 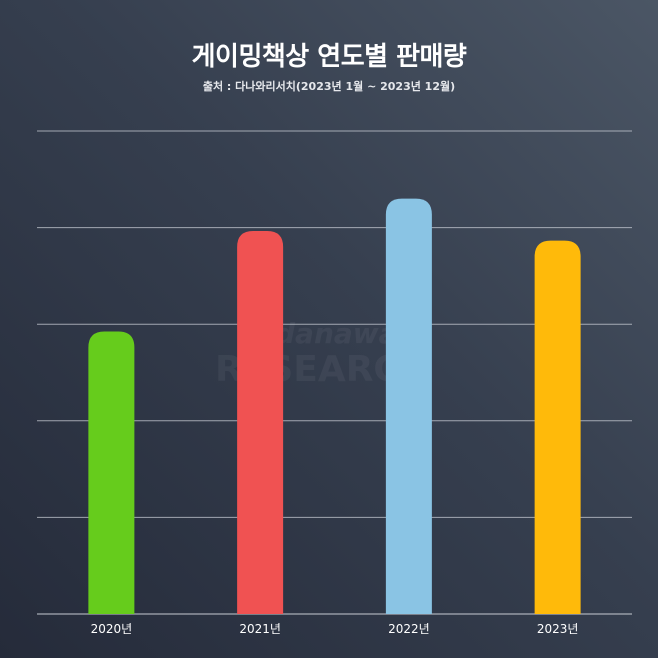 What do you see at coordinates (260, 629) in the screenshot?
I see `x-tick-label: 2021년` at bounding box center [260, 629].